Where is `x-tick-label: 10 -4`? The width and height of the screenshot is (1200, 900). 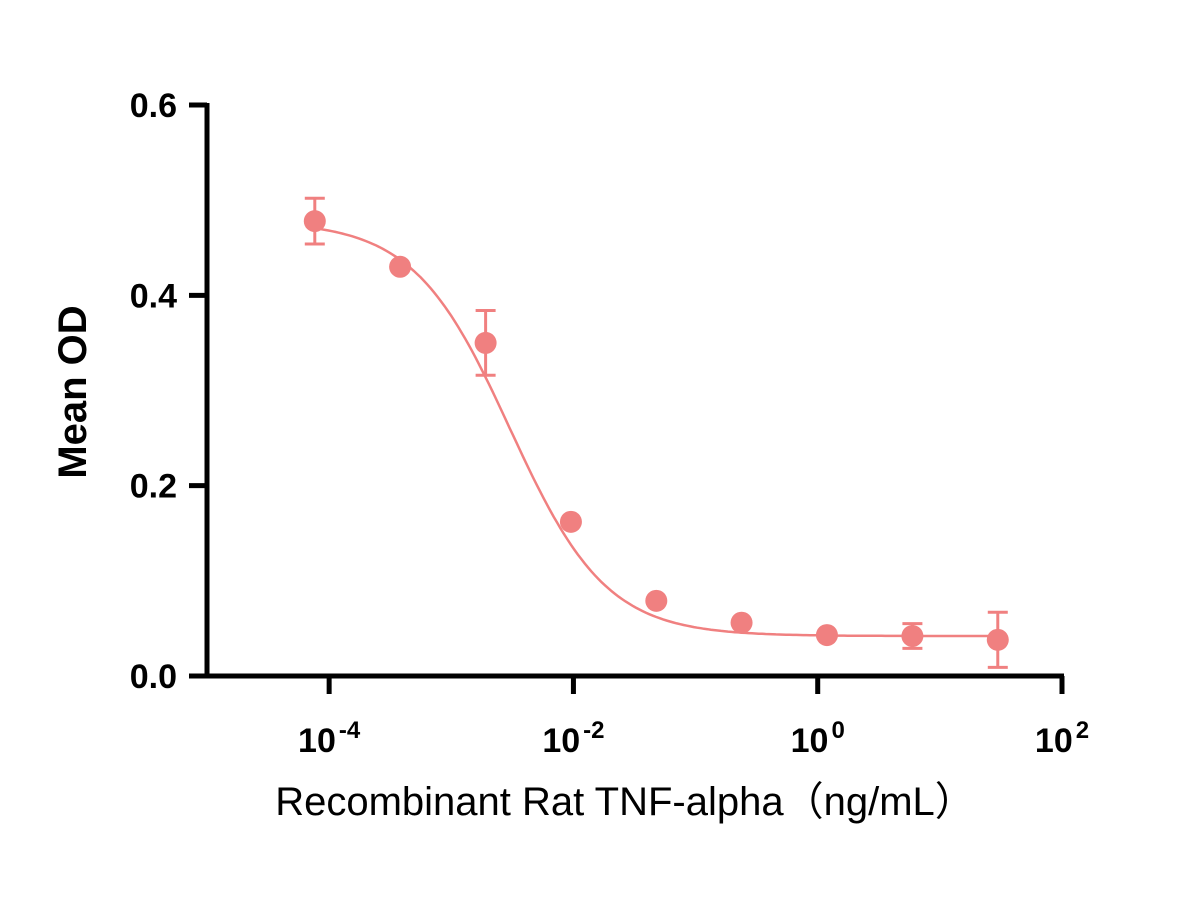
x-tick-label: 10 -4 is located at coordinates (329, 738).